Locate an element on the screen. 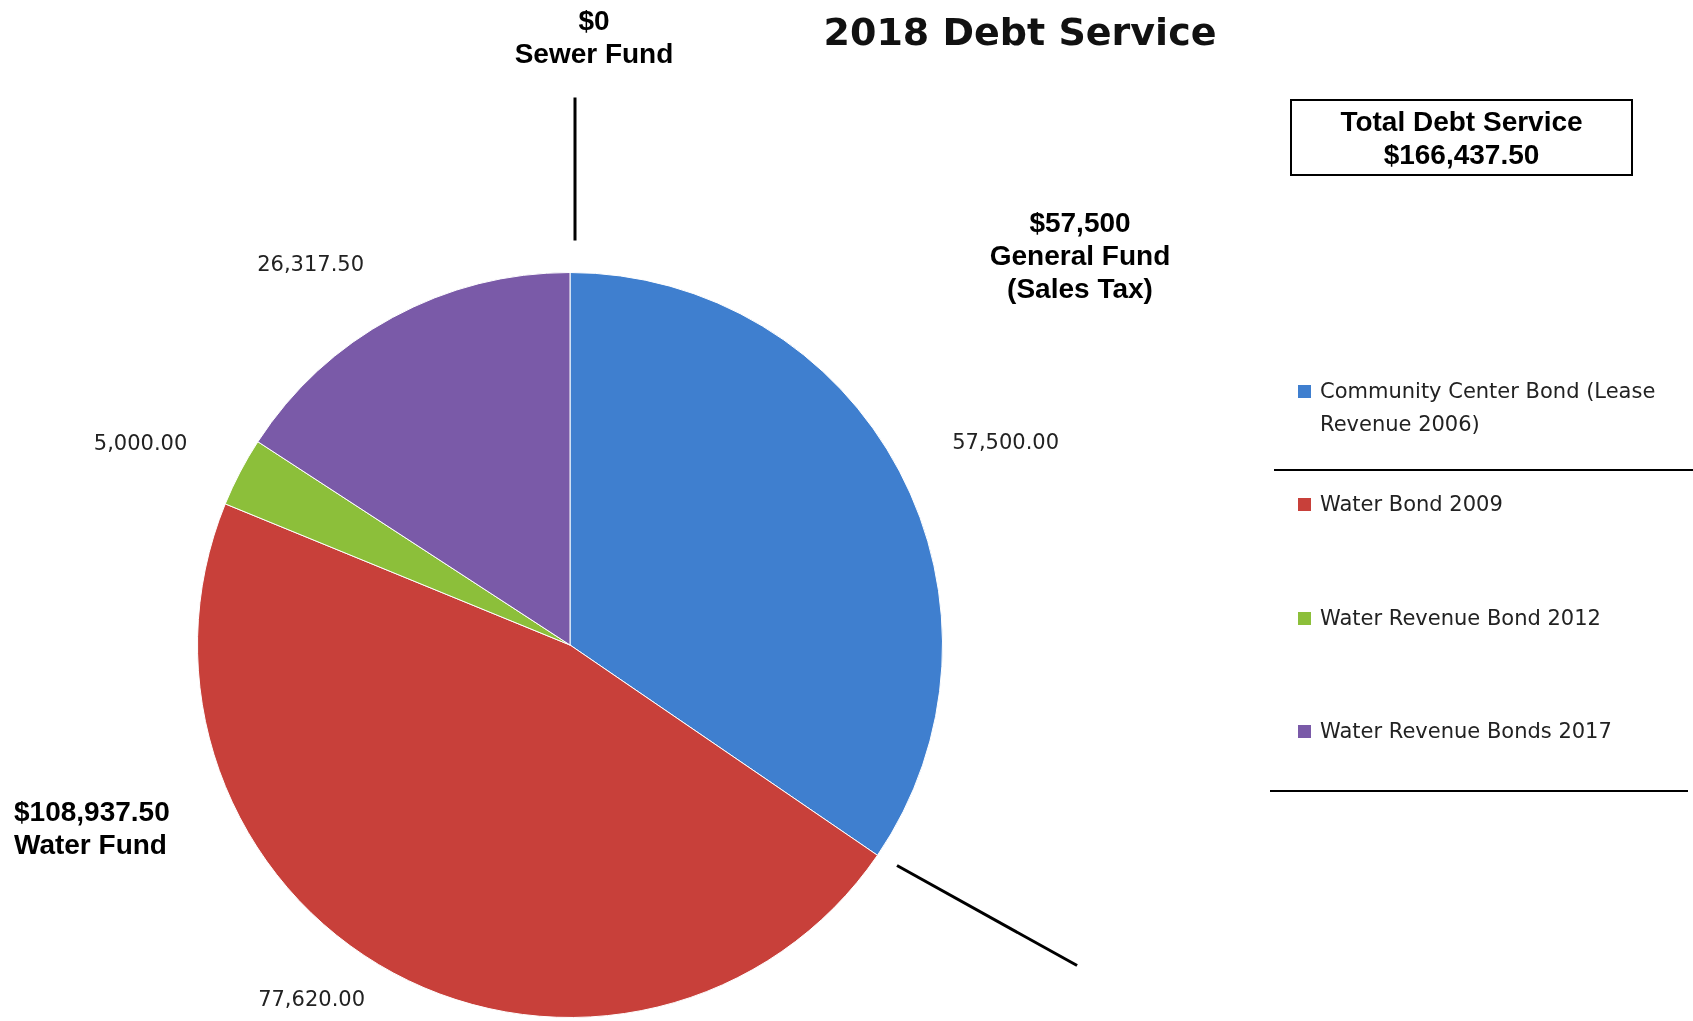  legend-label: Water Revenue Bonds 2017 is located at coordinates (1466, 731).